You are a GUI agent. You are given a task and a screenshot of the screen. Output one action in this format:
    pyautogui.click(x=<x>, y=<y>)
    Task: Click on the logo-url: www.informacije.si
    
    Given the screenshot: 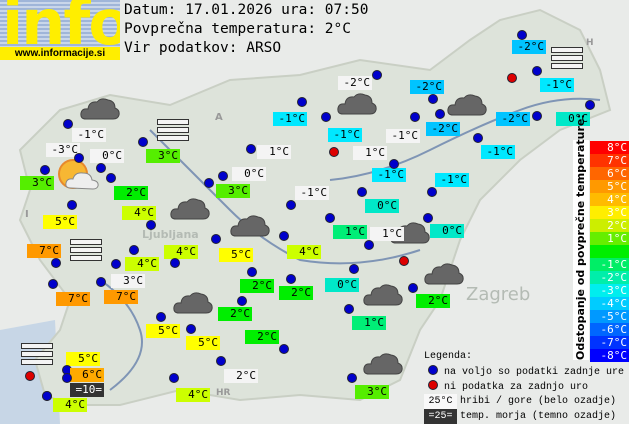 What is the action you would take?
    pyautogui.click(x=60, y=53)
    